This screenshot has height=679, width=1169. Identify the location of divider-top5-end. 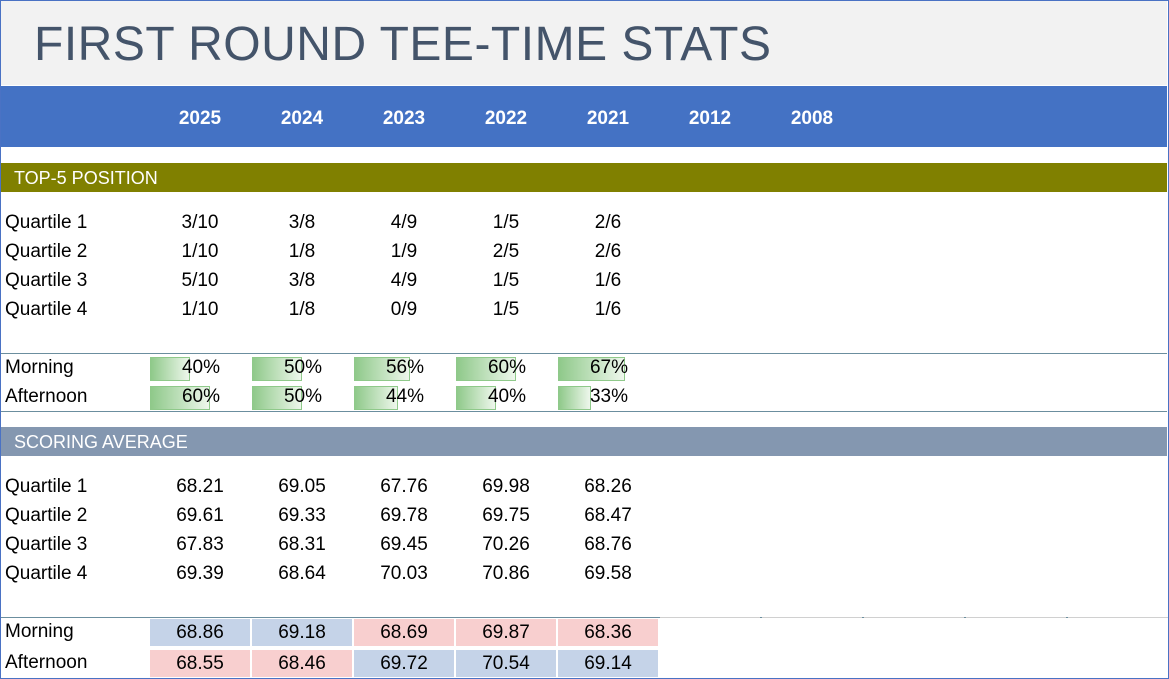
(584, 411).